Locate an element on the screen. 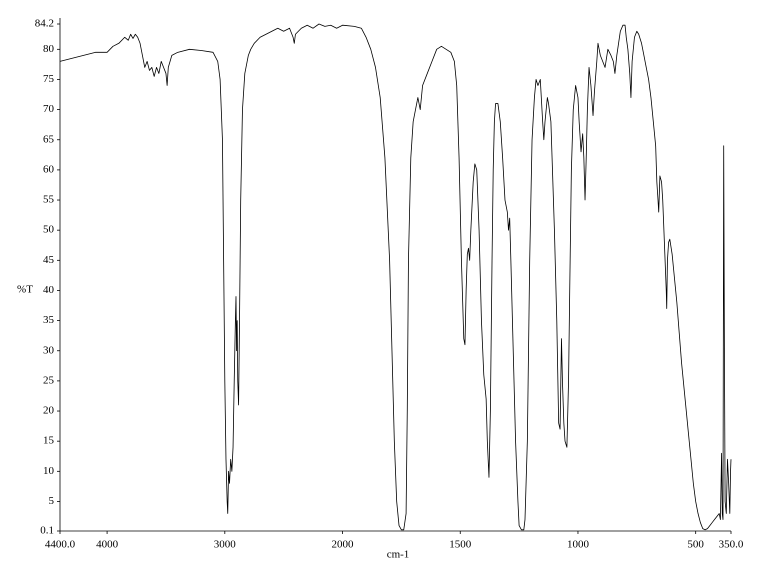 Image resolution: width=773 pixels, height=563 pixels. x-tick-label: 1500 is located at coordinates (460, 545).